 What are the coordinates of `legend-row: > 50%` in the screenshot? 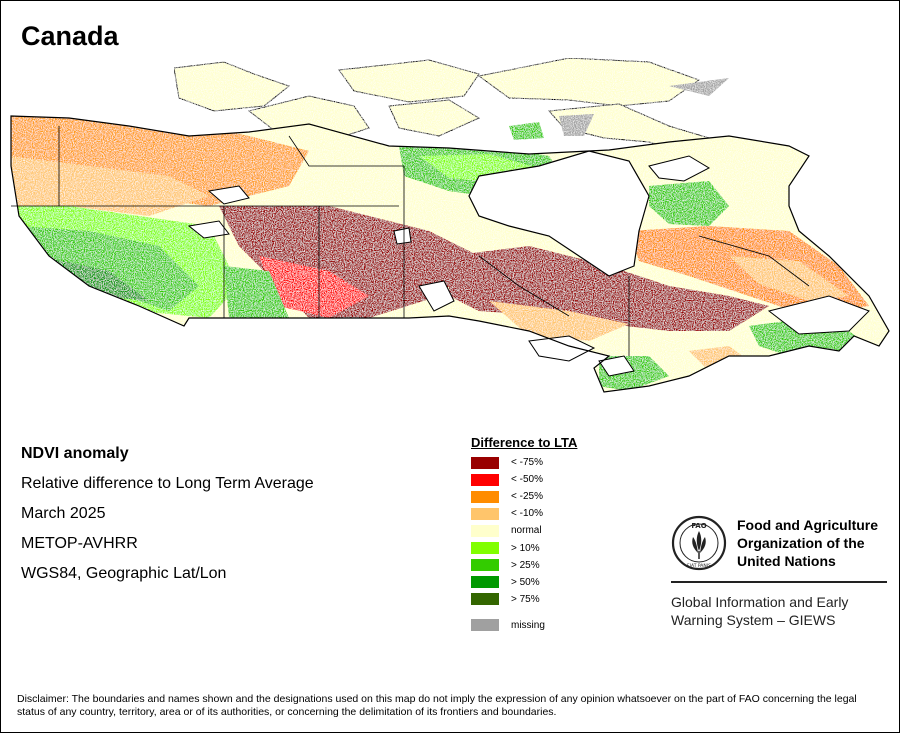 It's located at (524, 582).